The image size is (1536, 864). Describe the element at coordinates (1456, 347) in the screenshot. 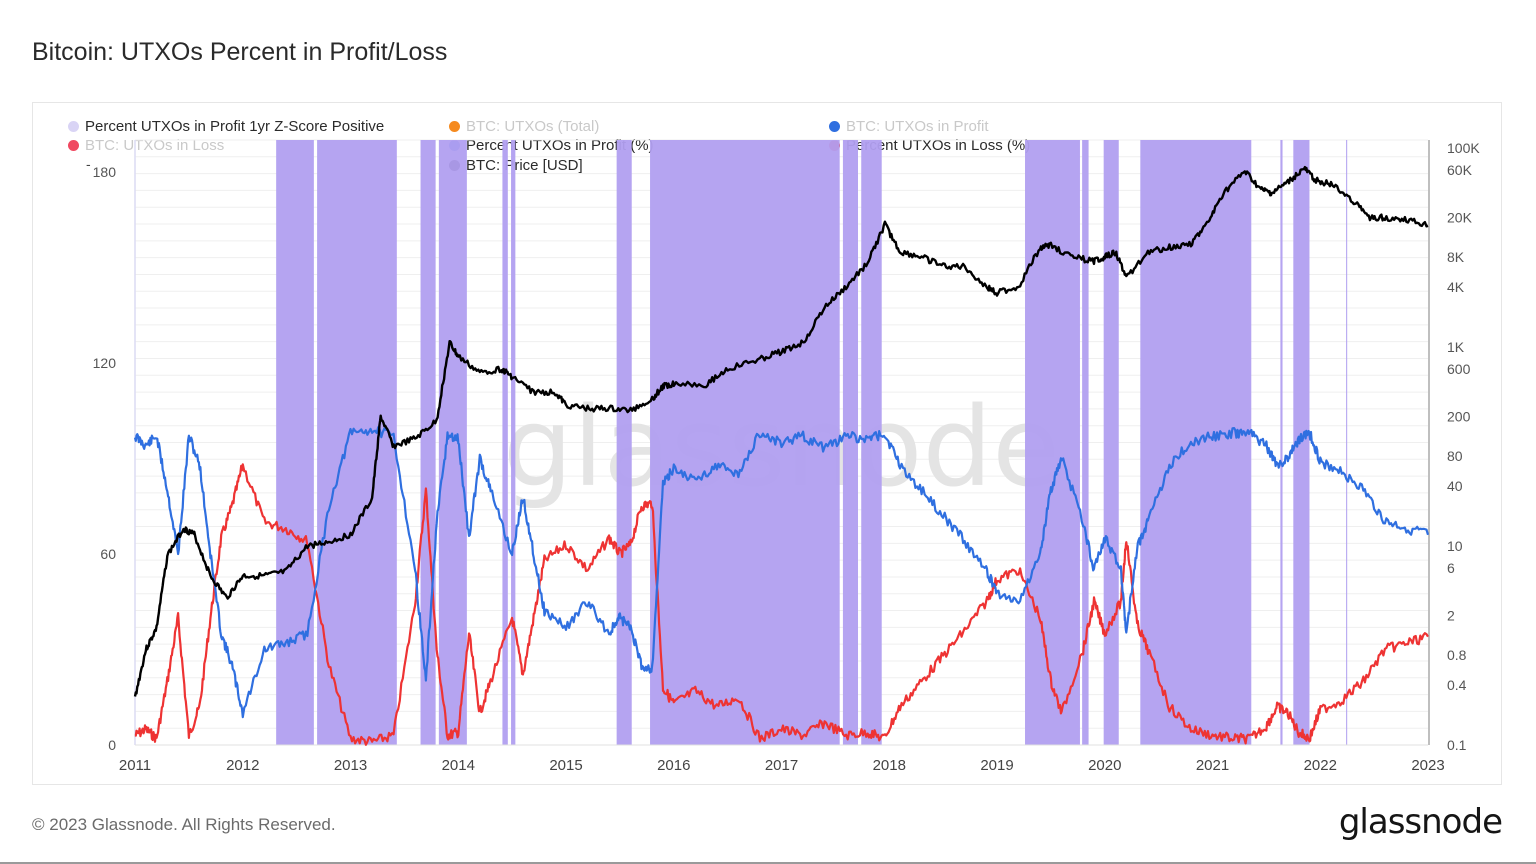

I see `right-axis-tick-label: 1K` at that location.